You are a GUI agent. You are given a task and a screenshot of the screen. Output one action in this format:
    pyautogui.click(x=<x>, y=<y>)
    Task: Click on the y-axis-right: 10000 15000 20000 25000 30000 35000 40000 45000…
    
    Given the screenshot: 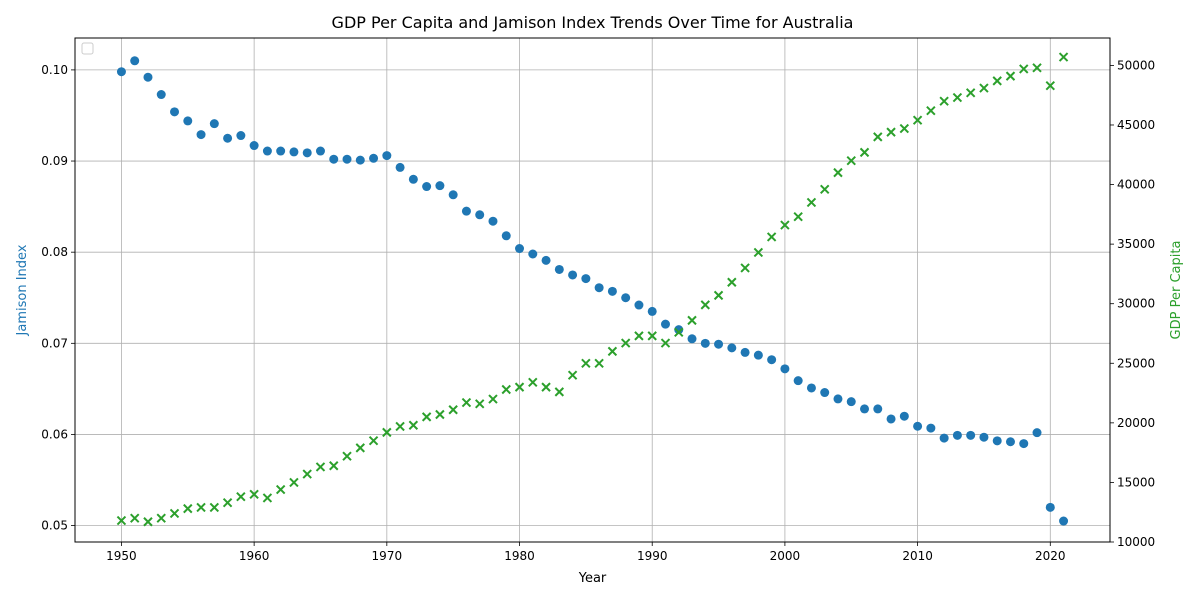 What is the action you would take?
    pyautogui.click(x=1132, y=303)
    